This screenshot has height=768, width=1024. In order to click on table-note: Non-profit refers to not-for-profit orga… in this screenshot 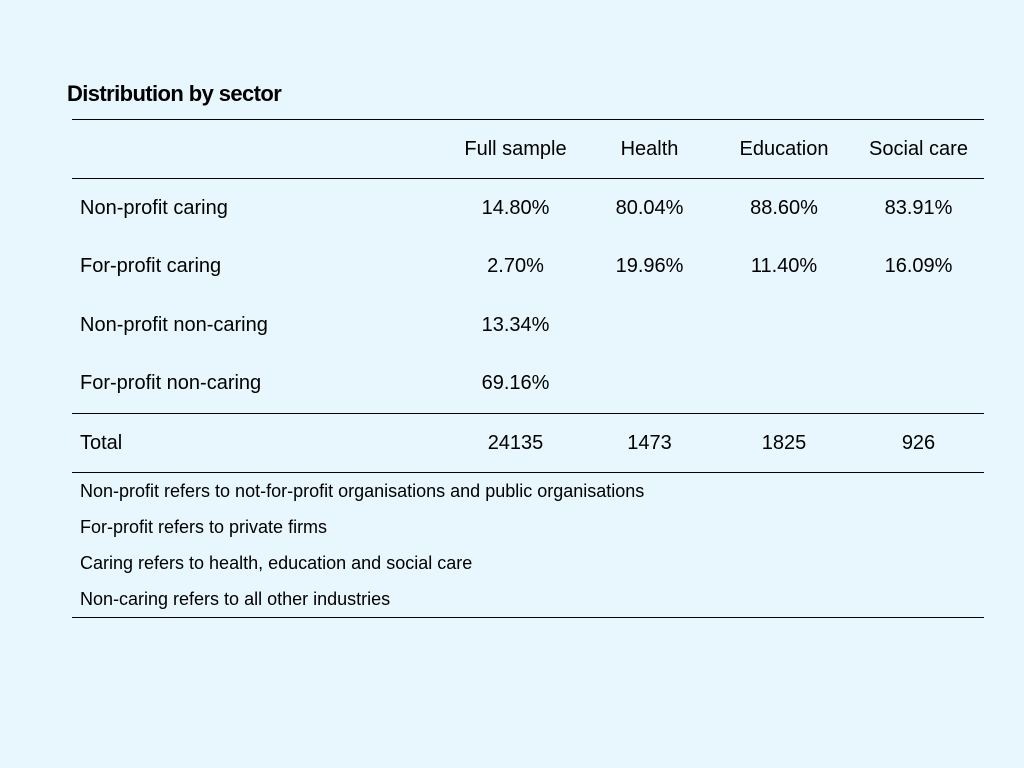, I will do `click(362, 490)`.